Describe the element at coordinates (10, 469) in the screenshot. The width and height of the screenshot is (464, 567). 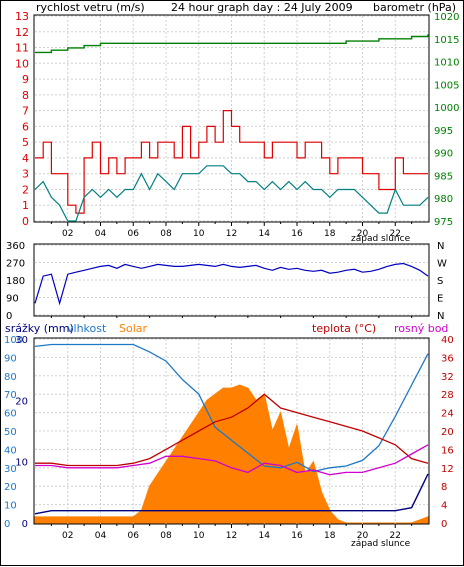
I see `humidity-tick-label-30: 30` at that location.